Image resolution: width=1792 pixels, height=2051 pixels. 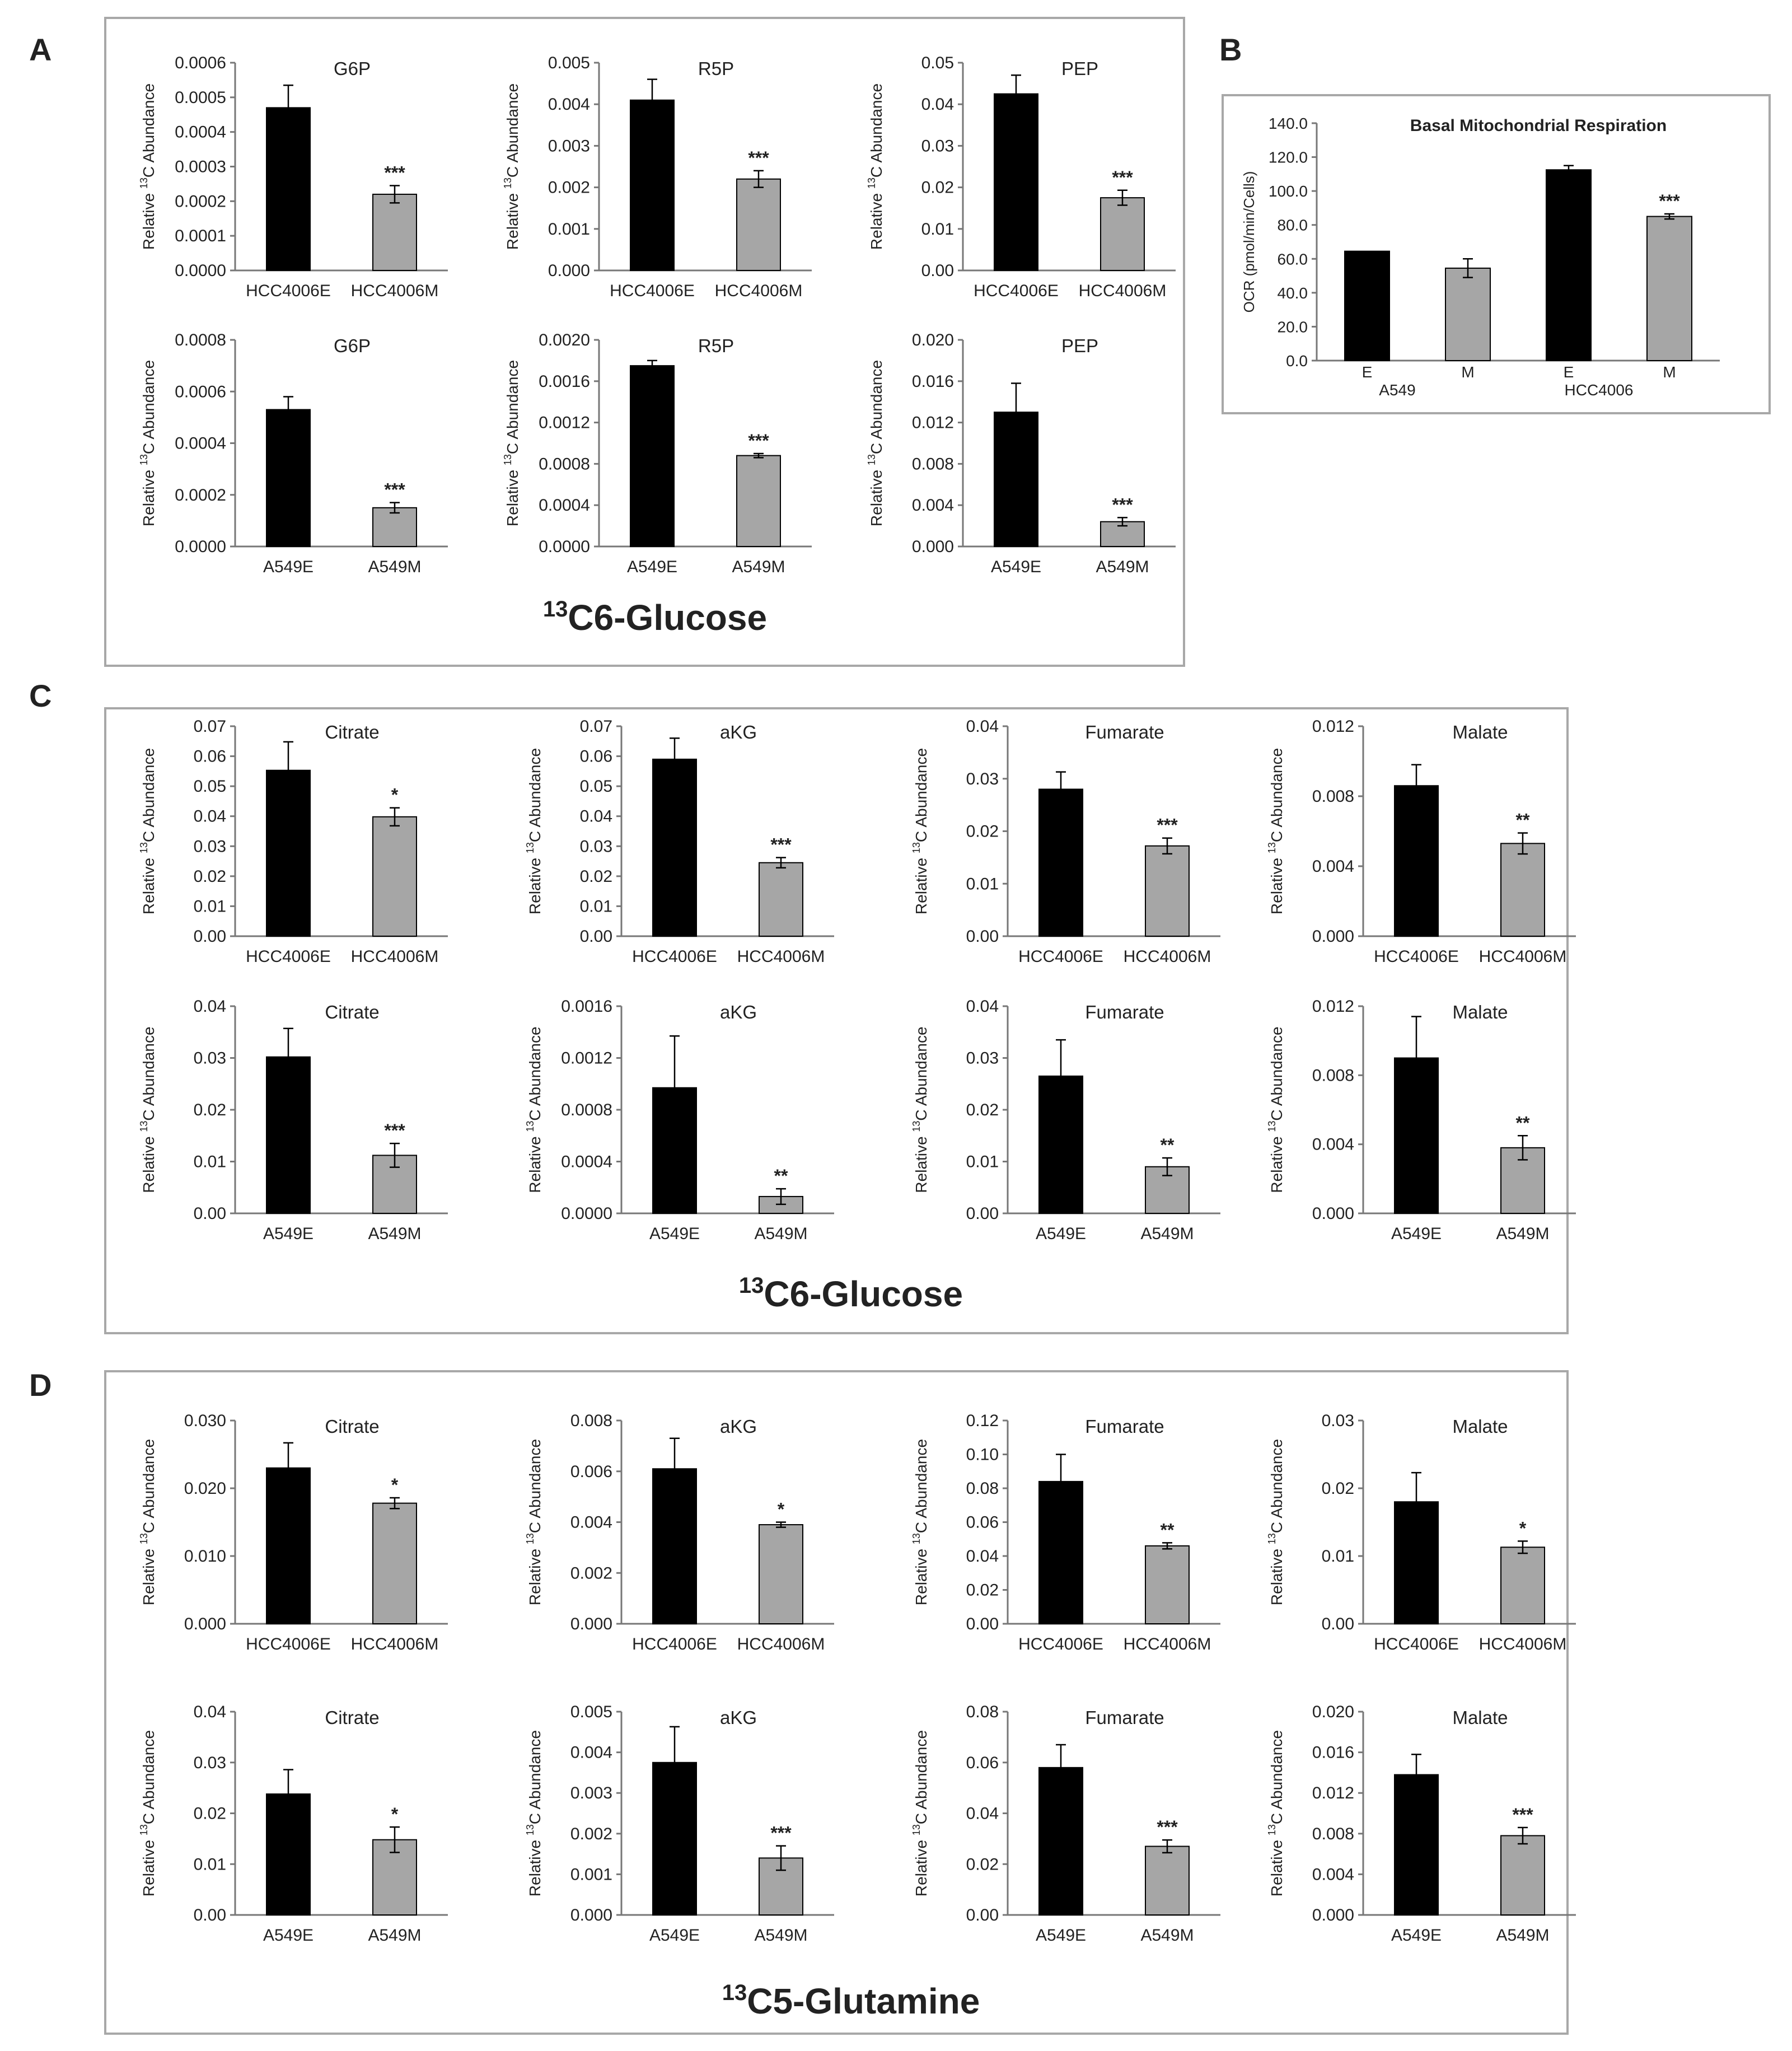 What do you see at coordinates (205, 1556) in the screenshot?
I see `y-tick-label: 0.010` at bounding box center [205, 1556].